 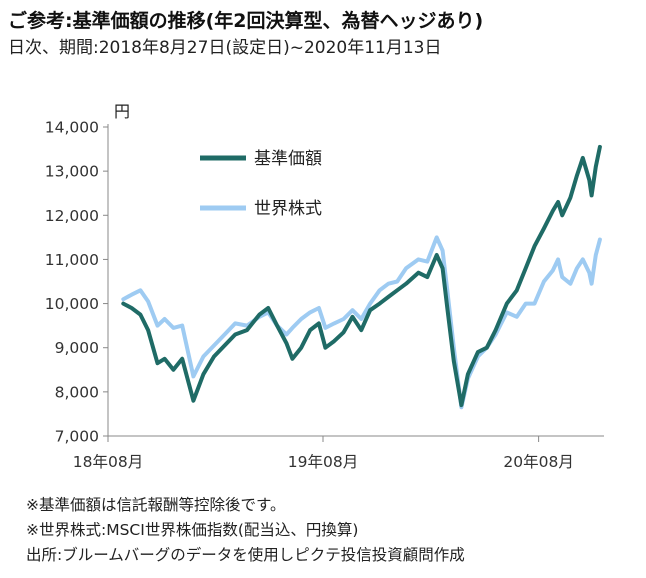 I want to click on page-subtitle: 日次、期間:2018年8月27日(設定日)~2020年11月13日, so click(x=225, y=48).